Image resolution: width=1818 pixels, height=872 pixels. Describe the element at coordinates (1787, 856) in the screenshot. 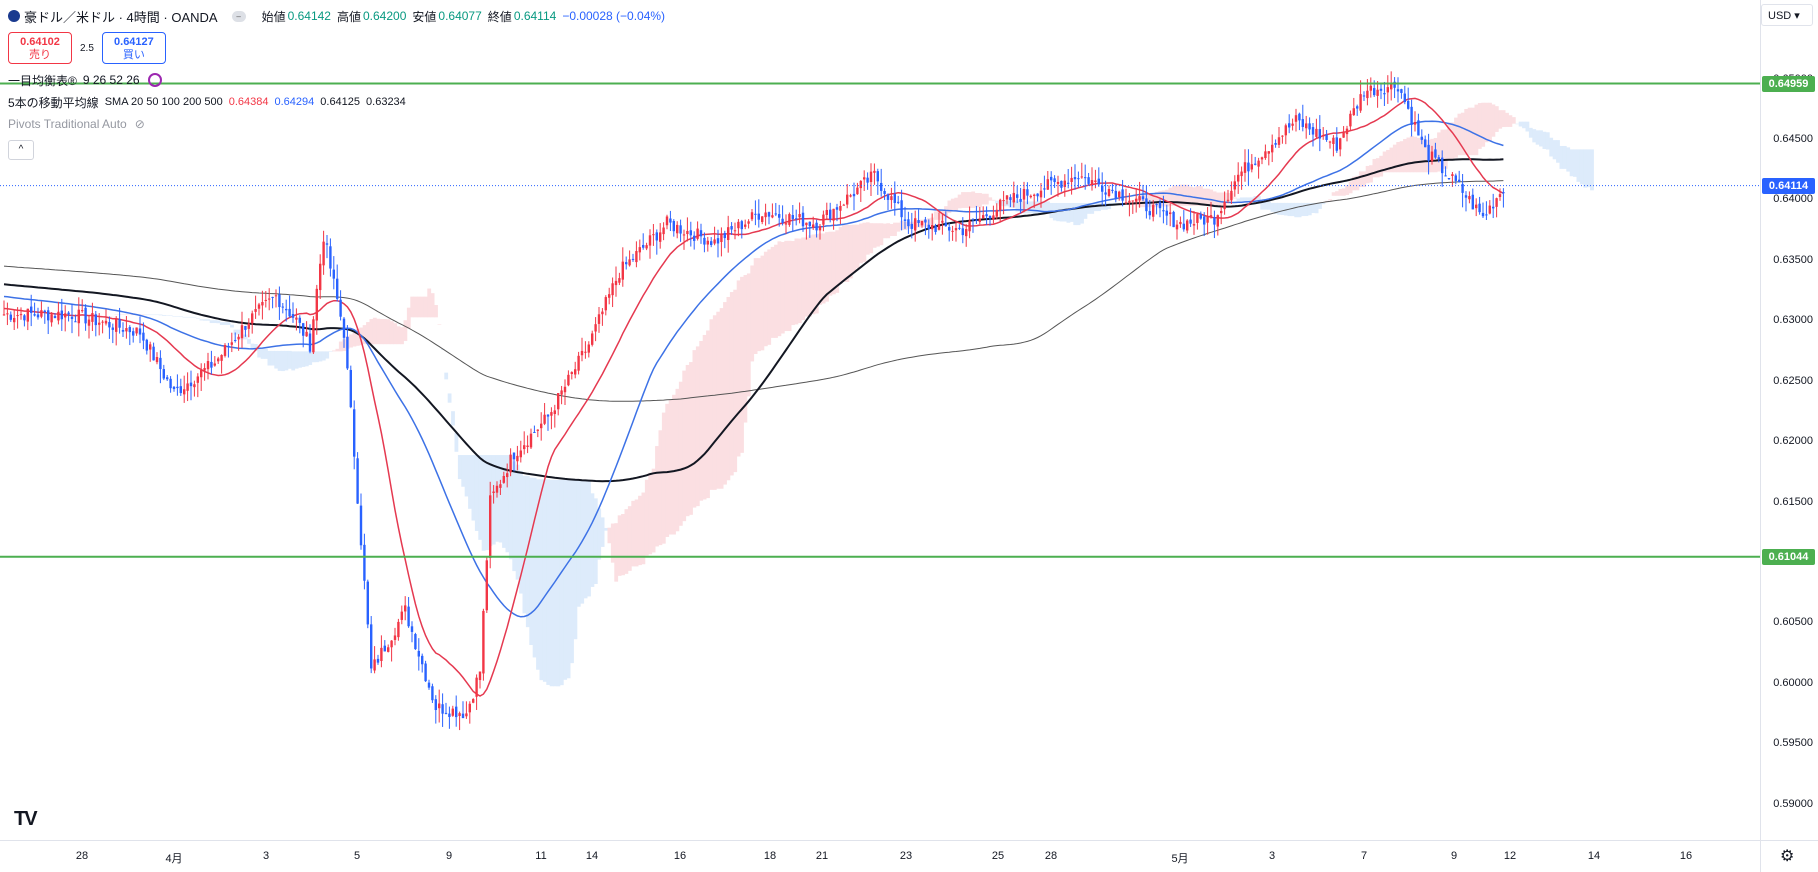

I see `settings-gear-icon: ⚙` at that location.